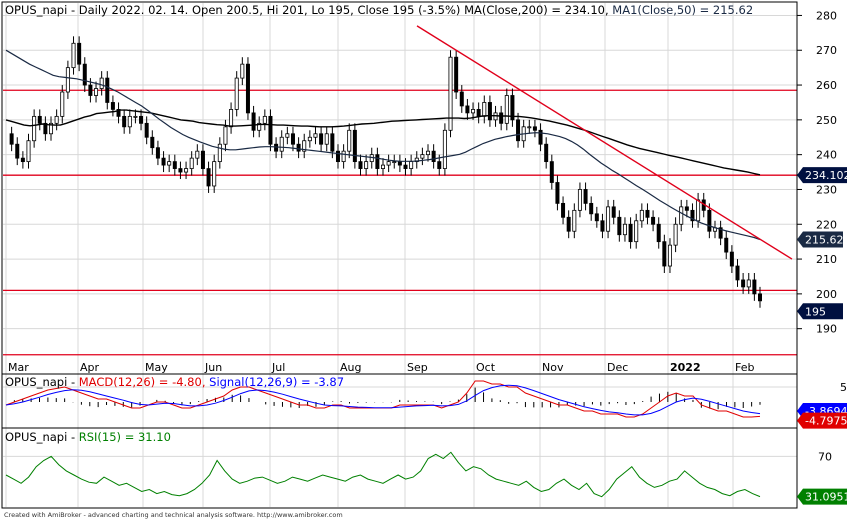 The height and width of the screenshot is (524, 850). Describe the element at coordinates (213, 367) in the screenshot. I see `x-tick-label: Jun` at that location.